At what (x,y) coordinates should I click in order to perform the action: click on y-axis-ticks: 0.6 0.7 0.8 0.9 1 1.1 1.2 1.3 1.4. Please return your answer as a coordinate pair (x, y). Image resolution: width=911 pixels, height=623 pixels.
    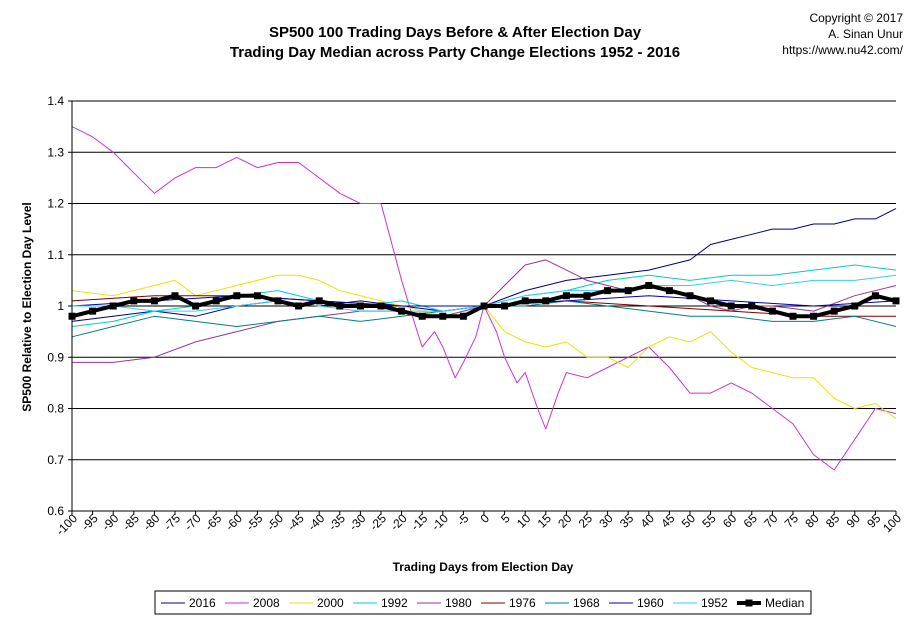
    Looking at the image, I should click on (59, 306).